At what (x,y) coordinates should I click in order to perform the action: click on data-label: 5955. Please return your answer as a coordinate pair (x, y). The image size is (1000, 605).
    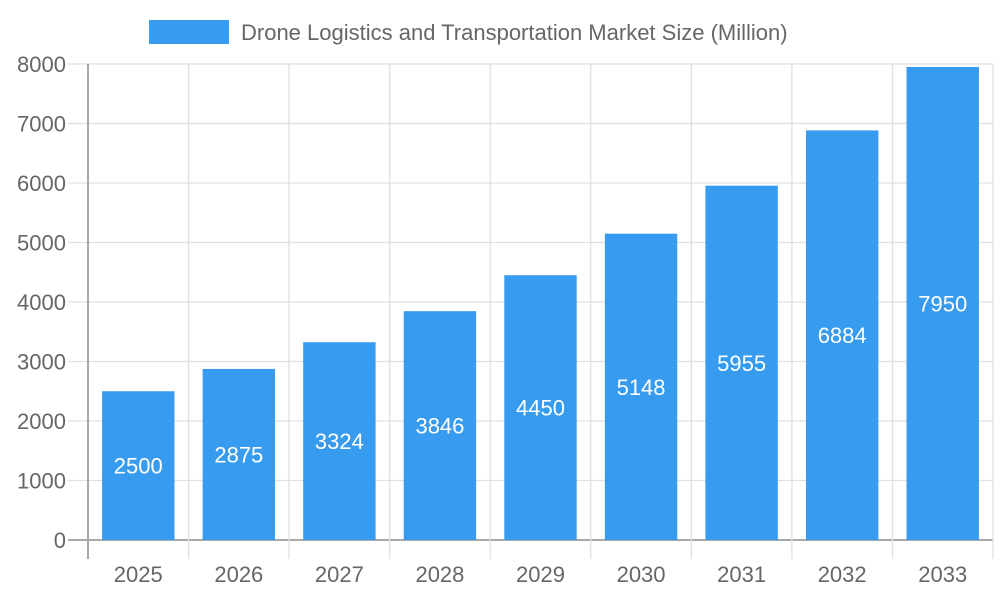
    Looking at the image, I should click on (741, 363).